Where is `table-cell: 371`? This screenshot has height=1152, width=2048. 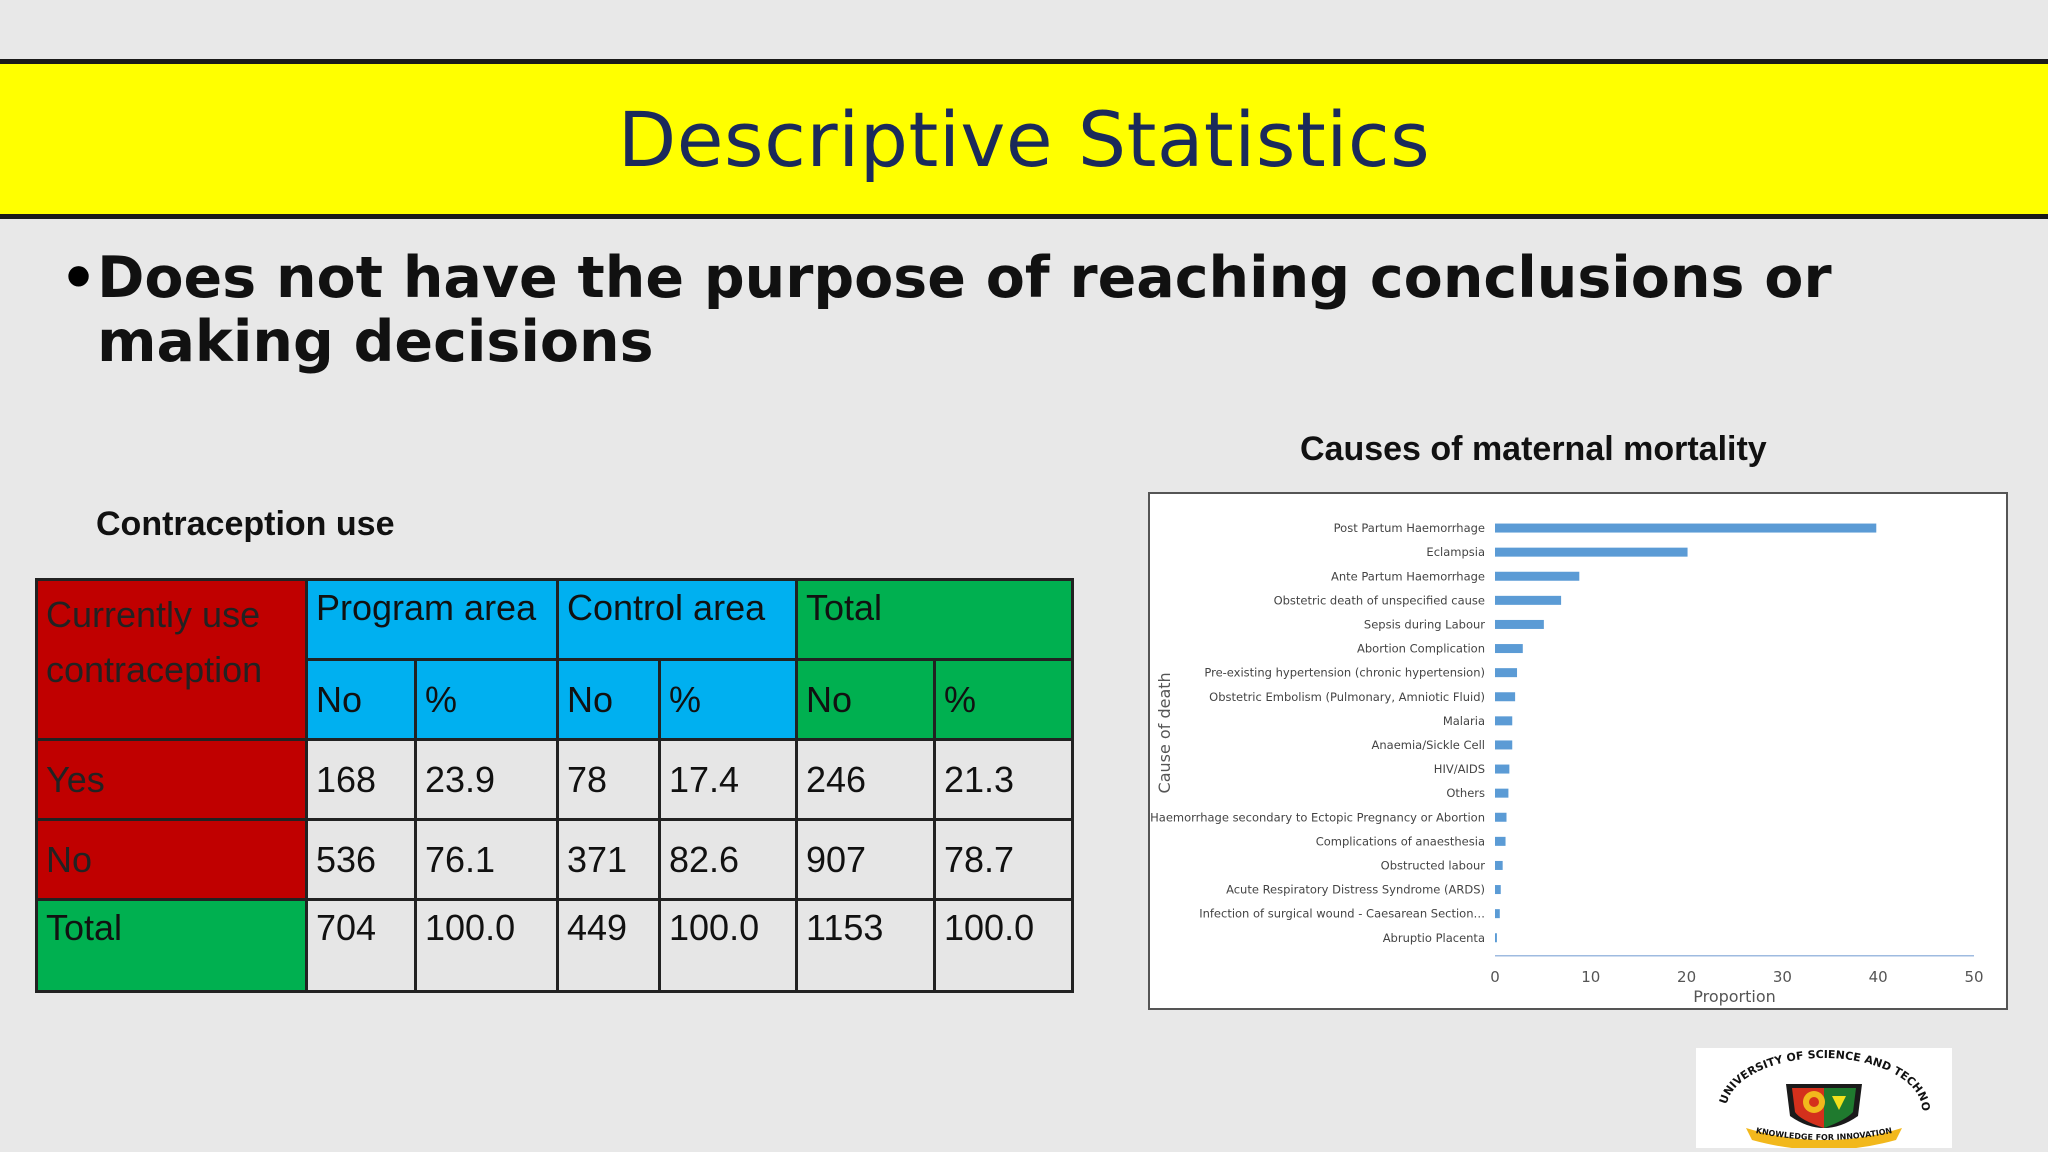 table-cell: 371 is located at coordinates (608, 859).